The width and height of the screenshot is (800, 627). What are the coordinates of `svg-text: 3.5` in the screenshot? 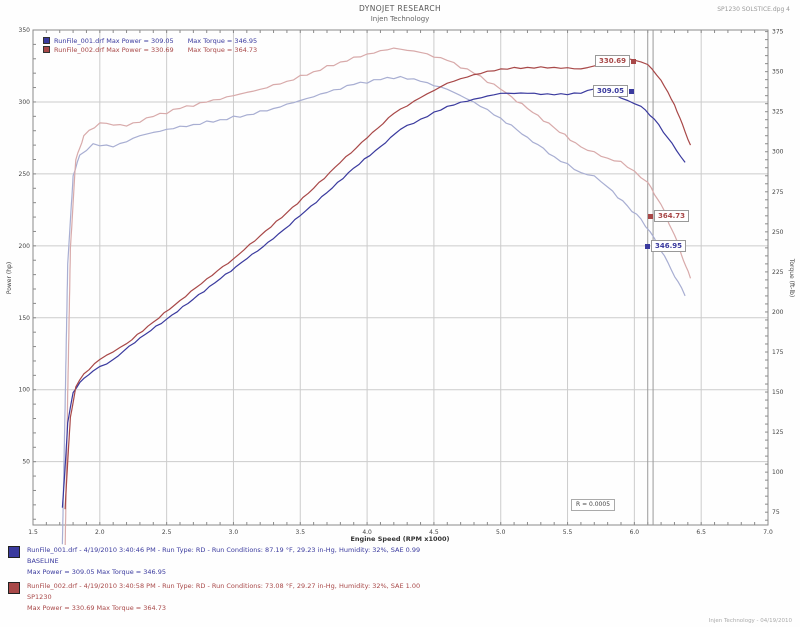 It's located at (300, 532).